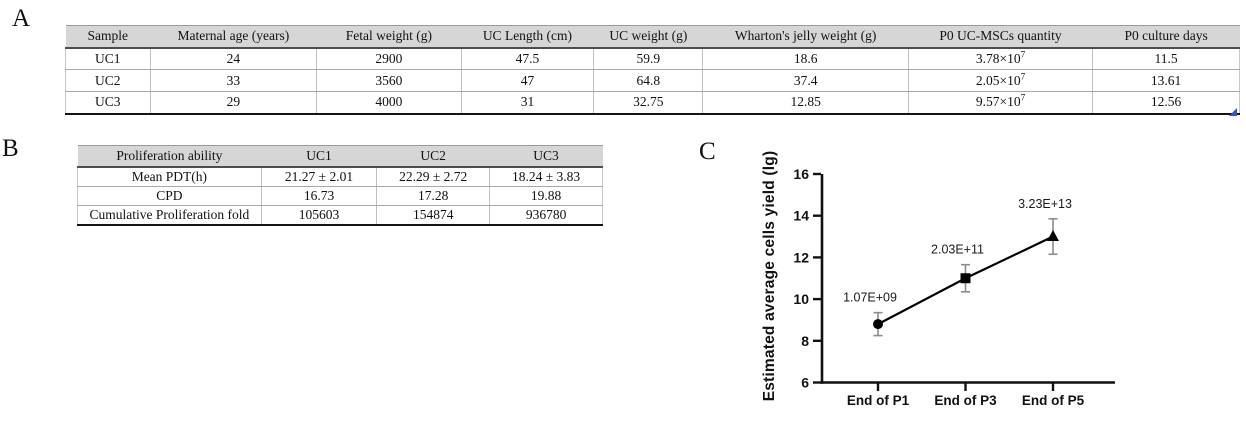  Describe the element at coordinates (546, 177) in the screenshot. I see `table-cell: 18.24 ± 3.83` at that location.